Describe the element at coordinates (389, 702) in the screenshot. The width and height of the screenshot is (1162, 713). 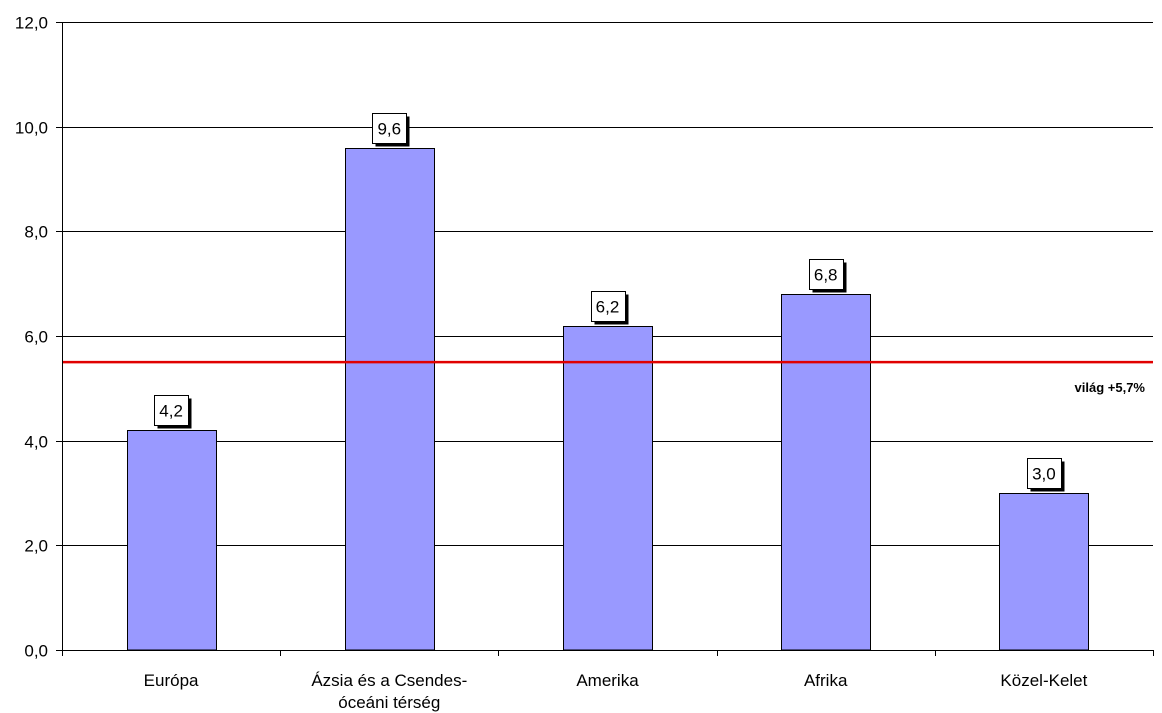
I see `x-category-label: óceáni térség` at that location.